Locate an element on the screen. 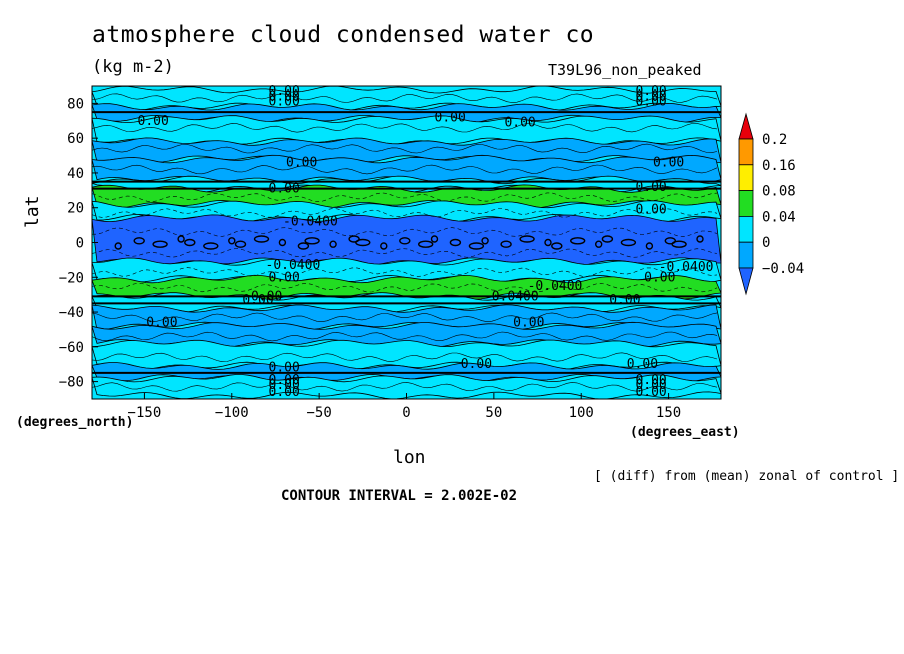  contour-label-4: 0.00 is located at coordinates (650, 96).